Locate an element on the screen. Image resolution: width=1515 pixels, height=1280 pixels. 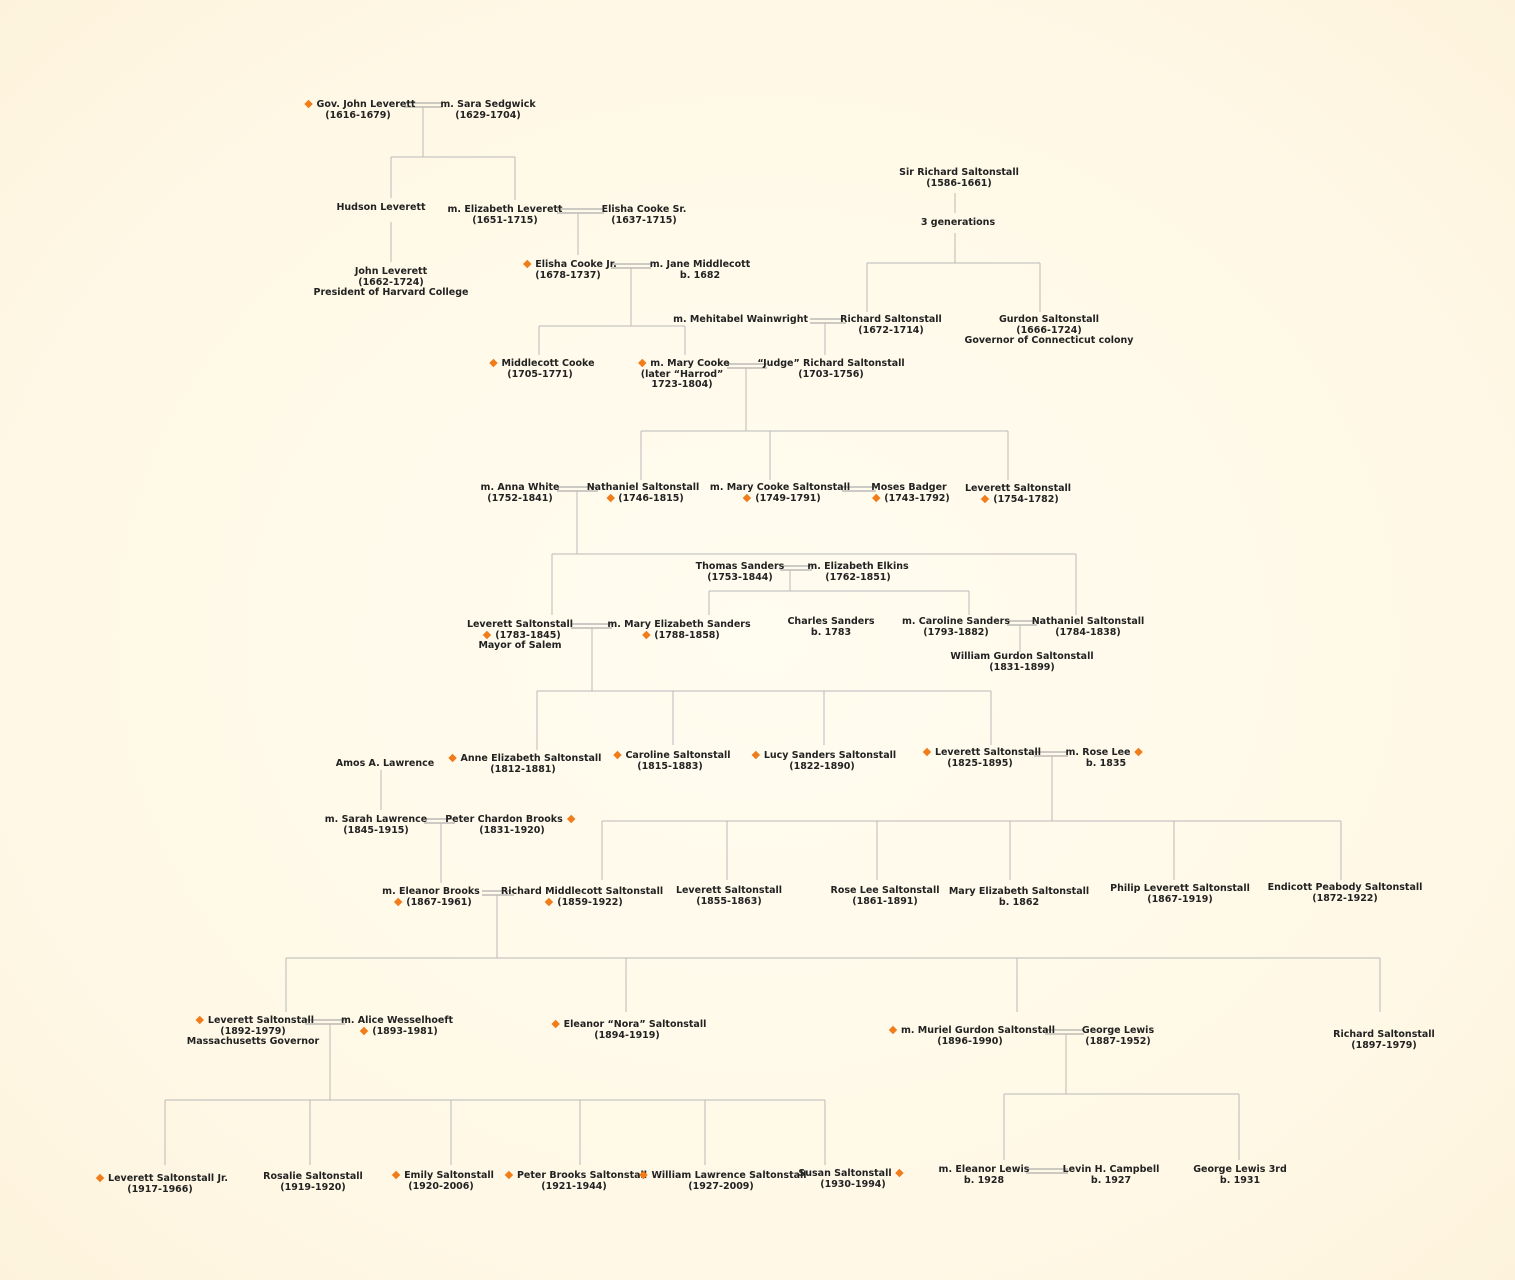
person-nathaniel-saltonstall-1746: Nathaniel Saltonstall (1746-1815) is located at coordinates (643, 493).